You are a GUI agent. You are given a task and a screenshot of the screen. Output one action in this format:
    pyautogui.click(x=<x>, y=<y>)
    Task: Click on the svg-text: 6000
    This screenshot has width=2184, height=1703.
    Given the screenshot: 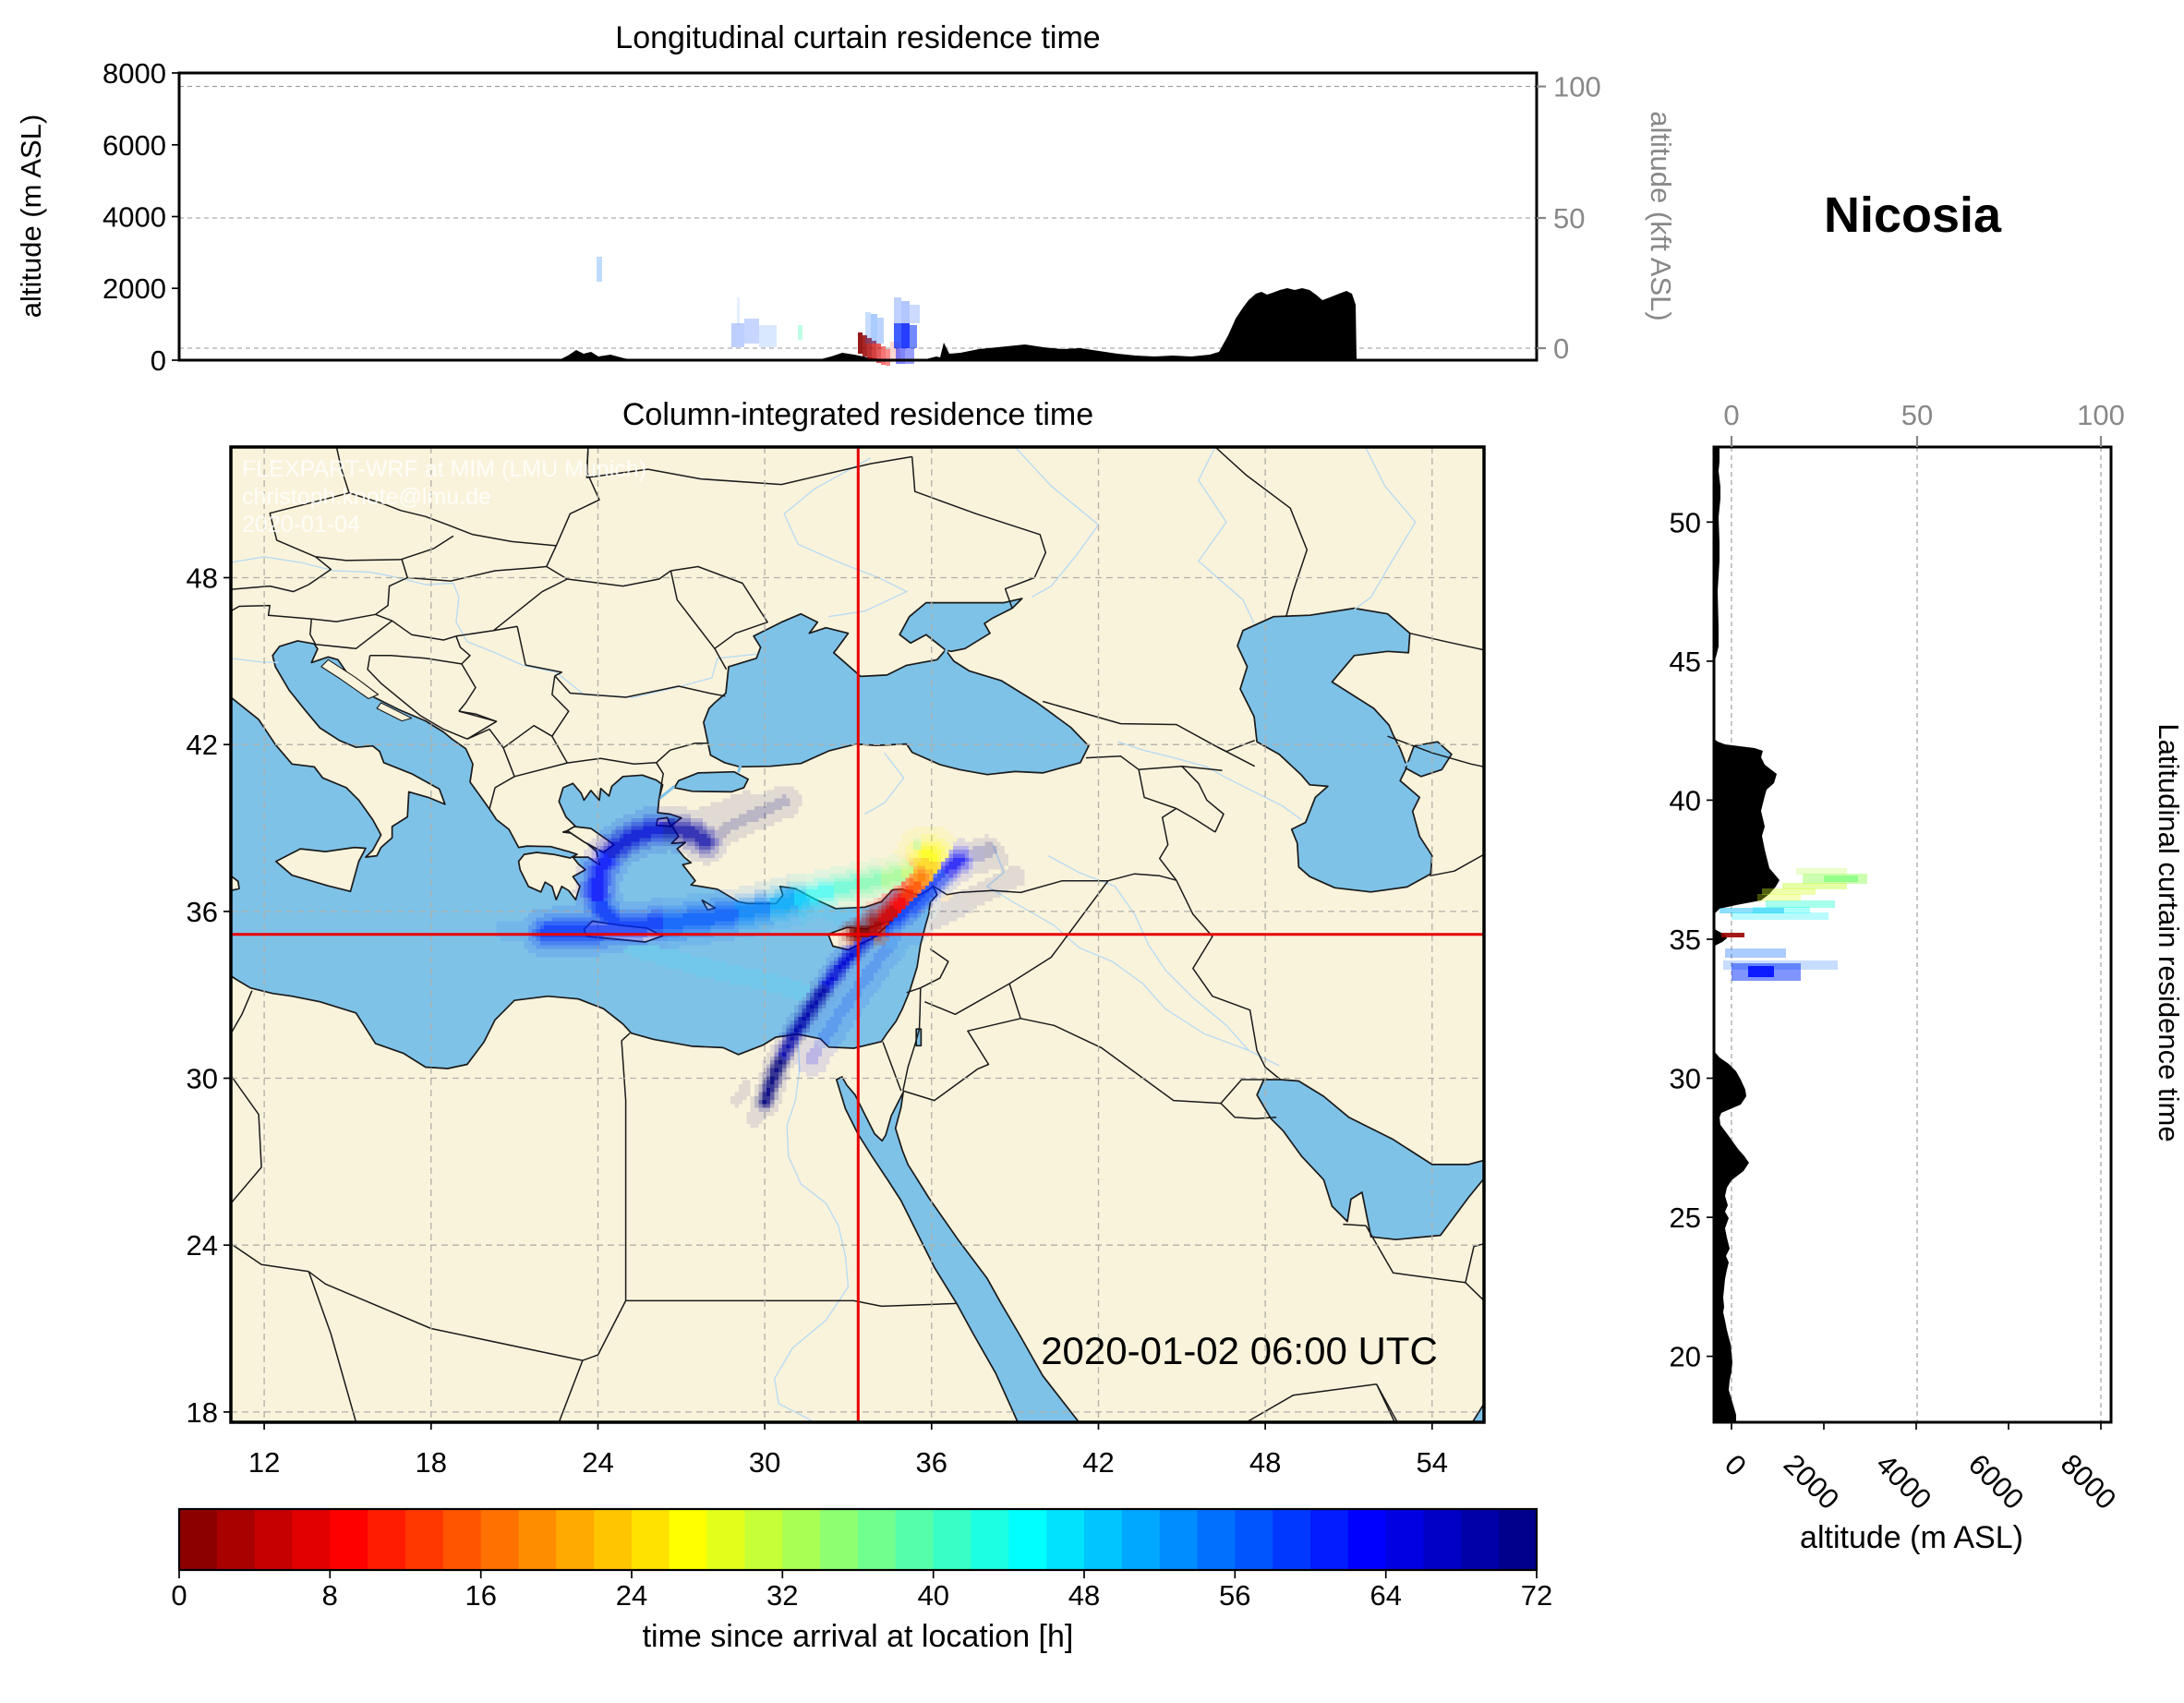 What is the action you would take?
    pyautogui.click(x=134, y=145)
    